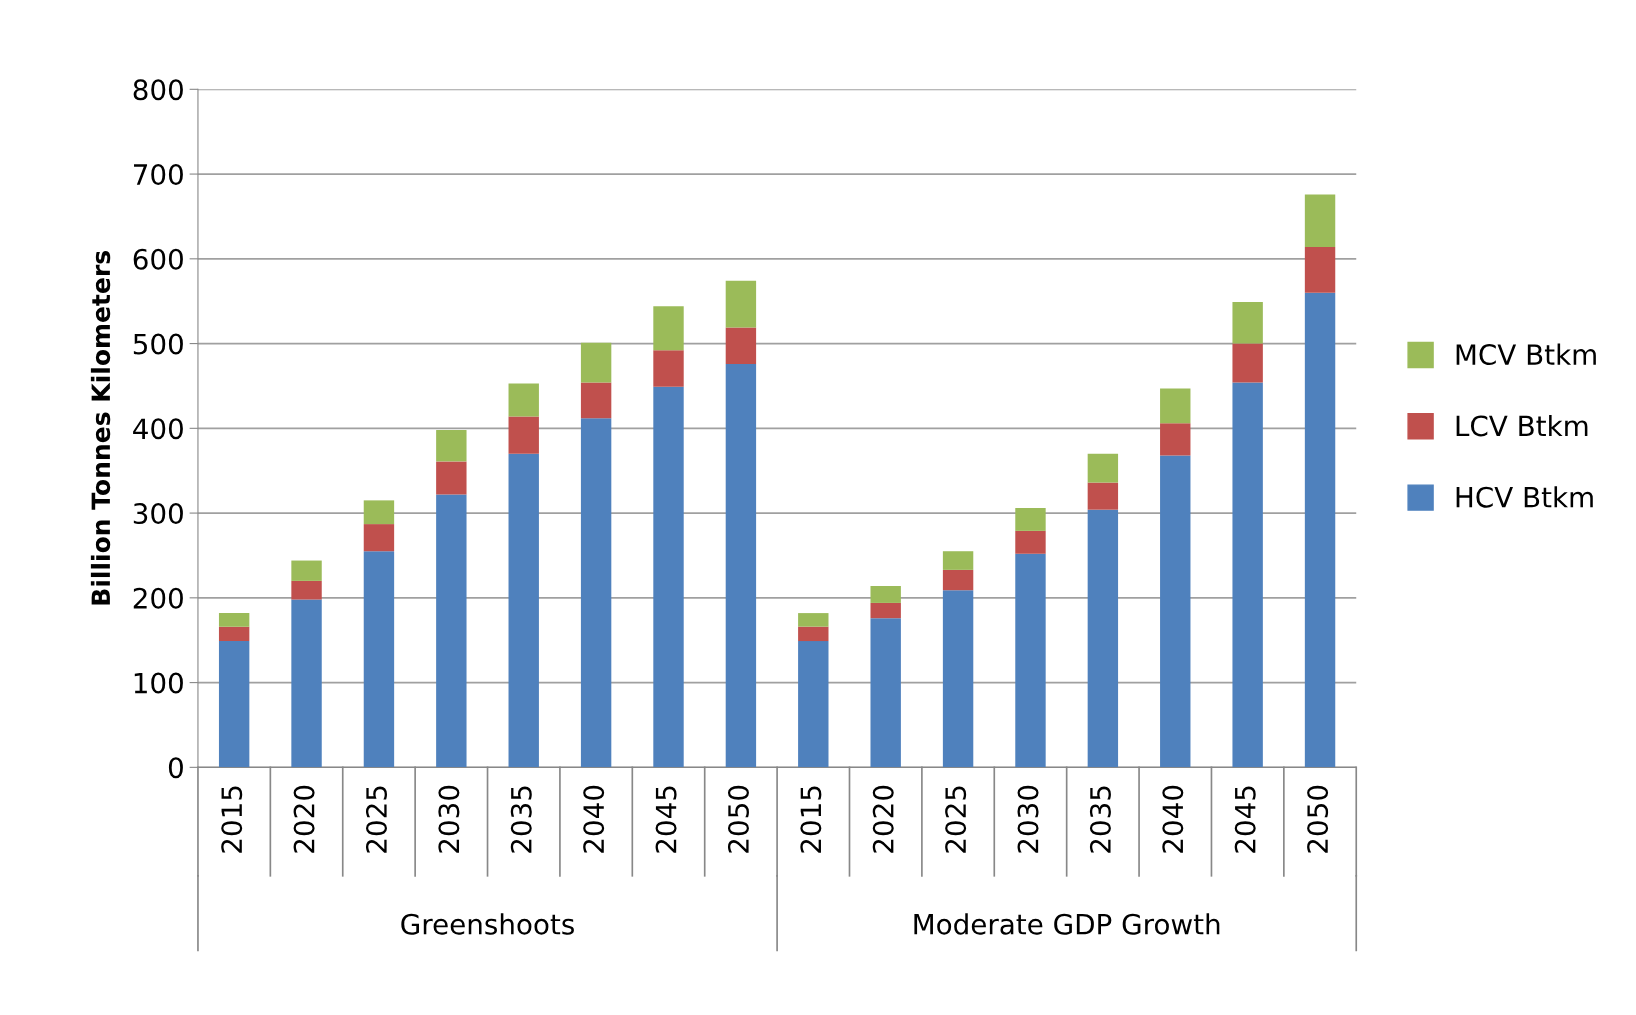 The image size is (1636, 1015). Describe the element at coordinates (158, 175) in the screenshot. I see `y-tick-label: 700` at that location.